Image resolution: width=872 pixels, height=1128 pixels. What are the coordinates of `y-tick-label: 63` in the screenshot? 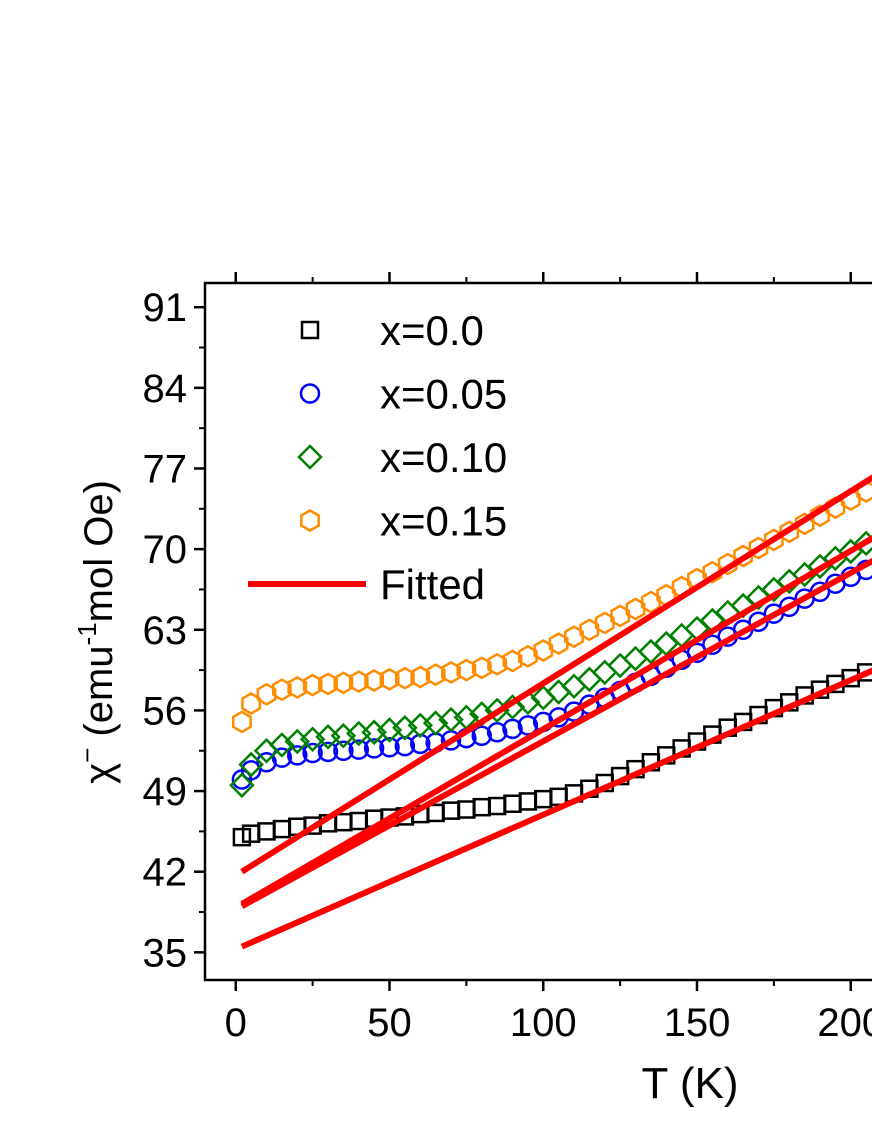 It's located at (165, 631).